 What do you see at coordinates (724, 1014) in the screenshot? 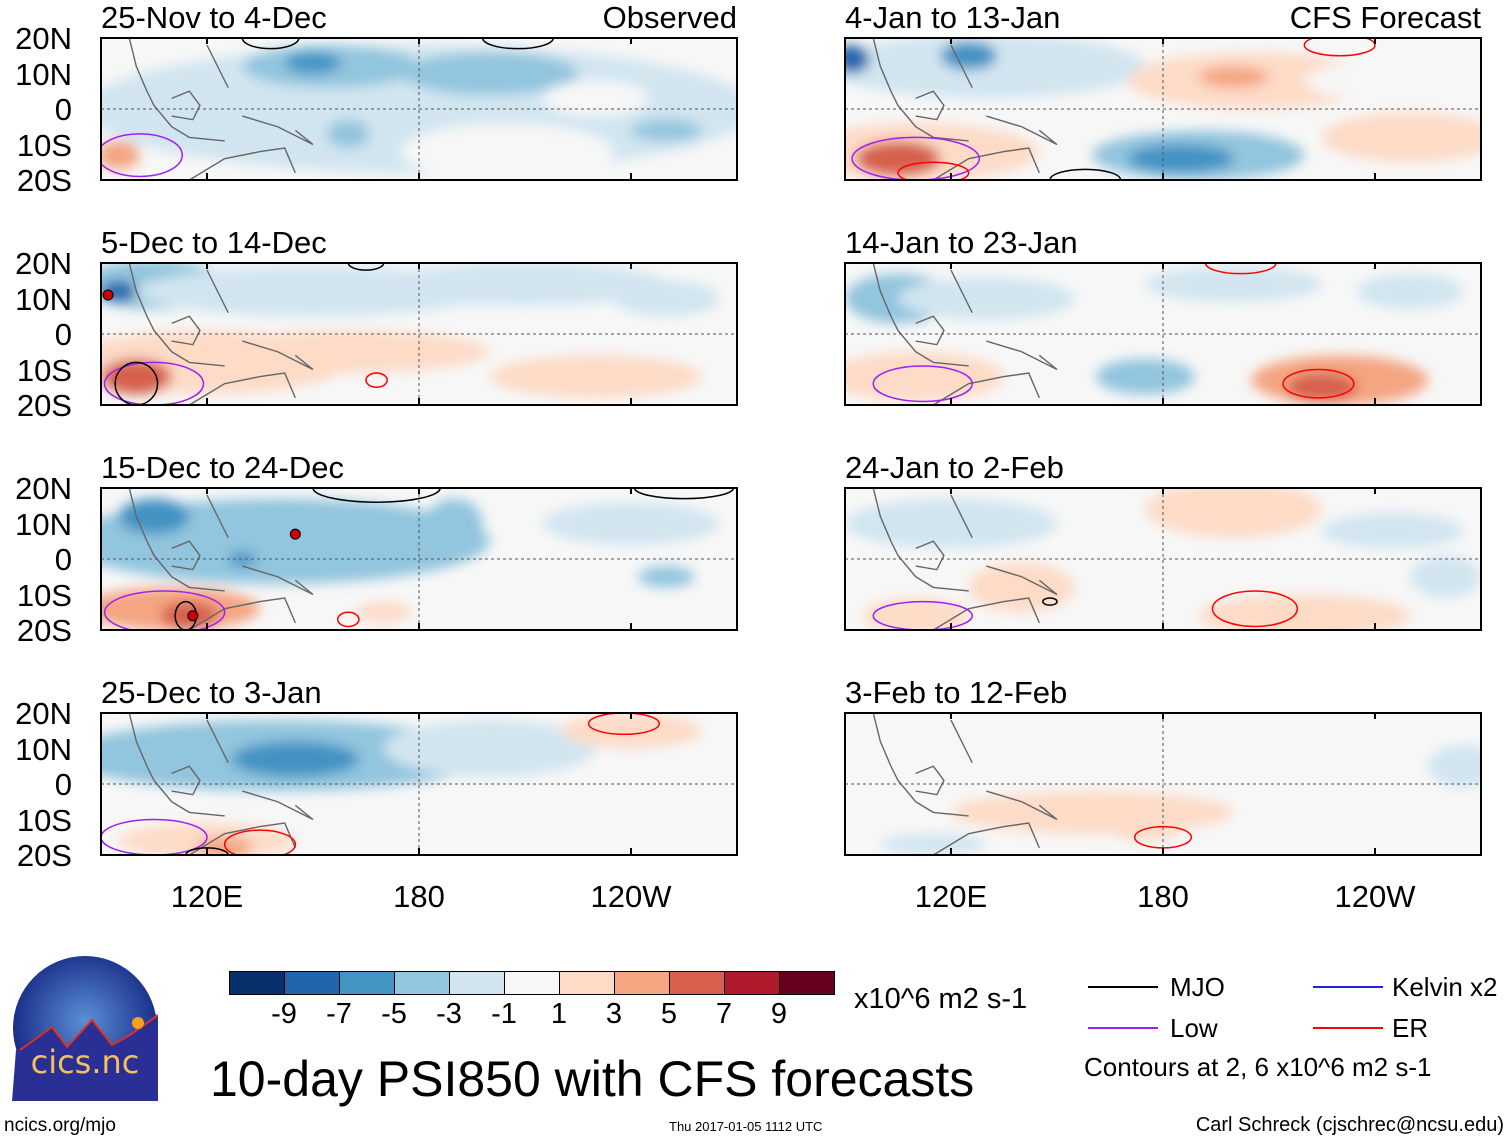
I see `colorbar-tick-label: 7` at bounding box center [724, 1014].